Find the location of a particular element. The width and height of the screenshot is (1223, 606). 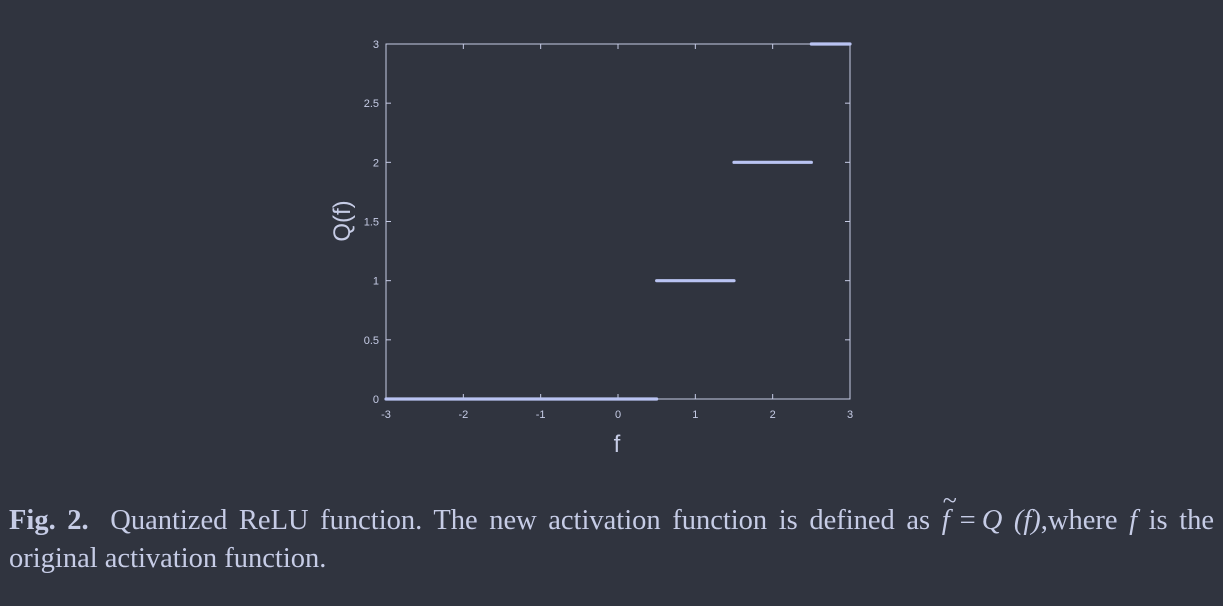

y-tick-label-3: 1.5 is located at coordinates (371, 223).